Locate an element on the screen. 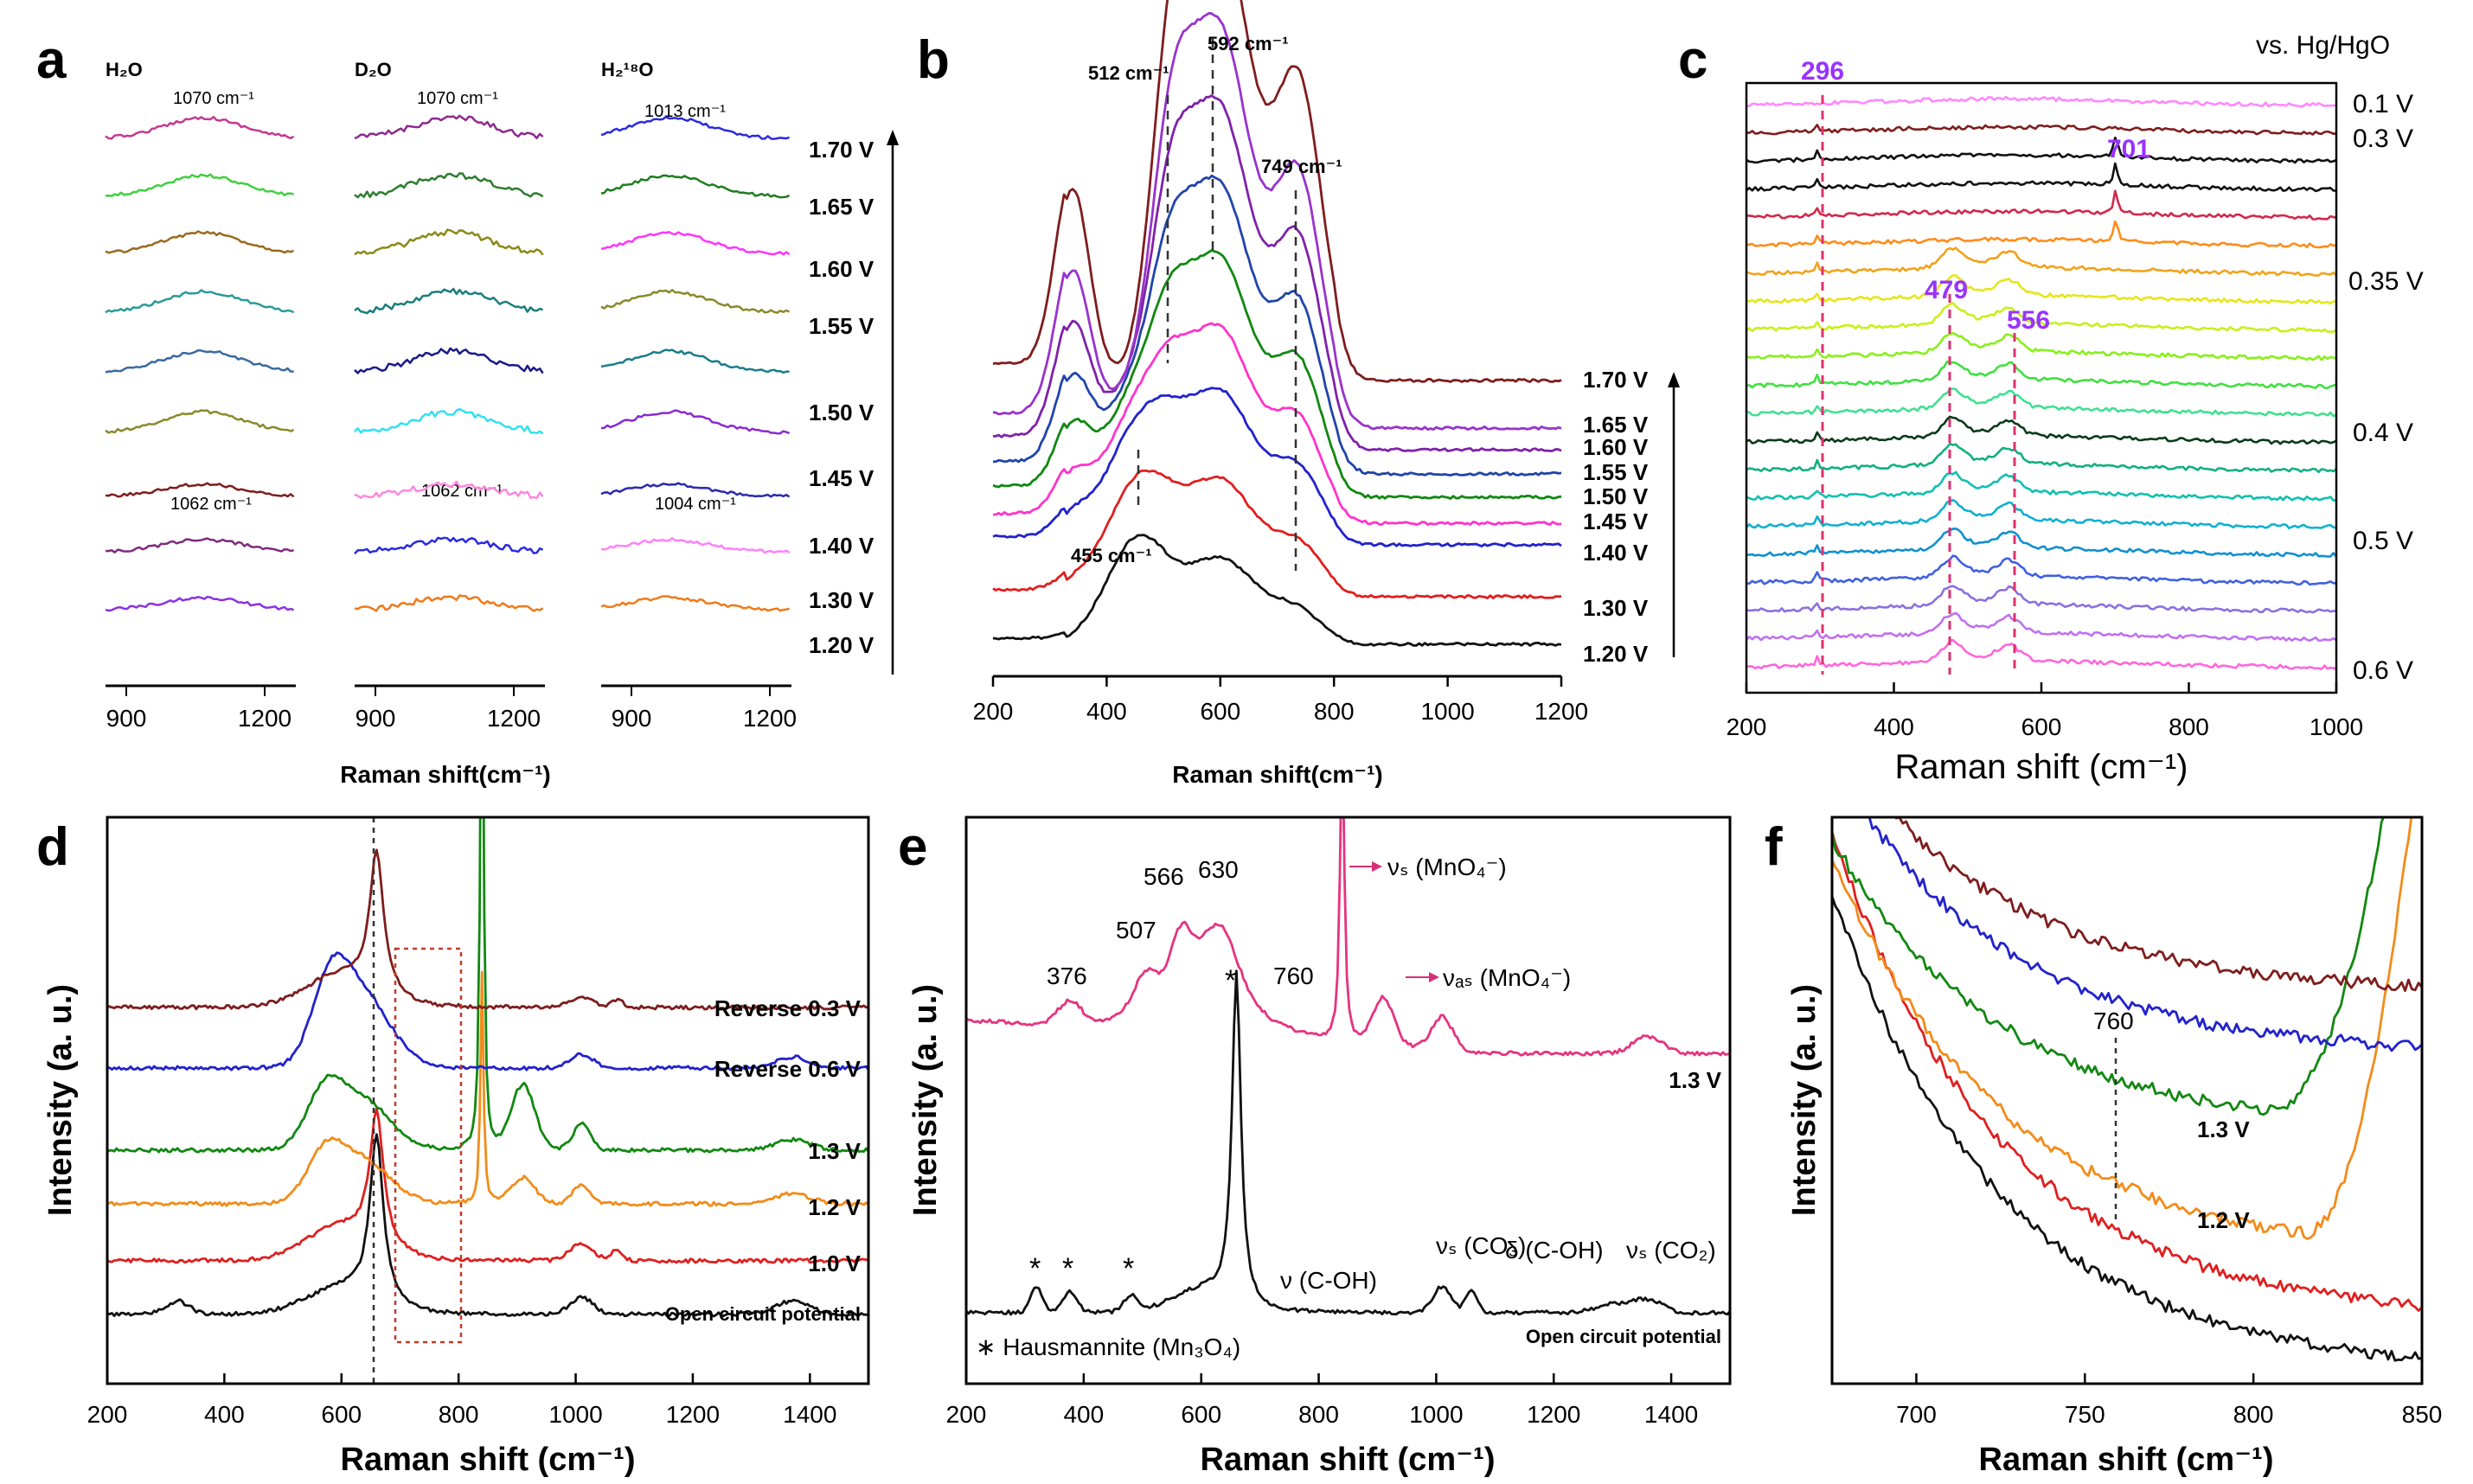 The image size is (2473, 1484). panel-b-peak-749: 749 cm⁻¹ is located at coordinates (1301, 167).